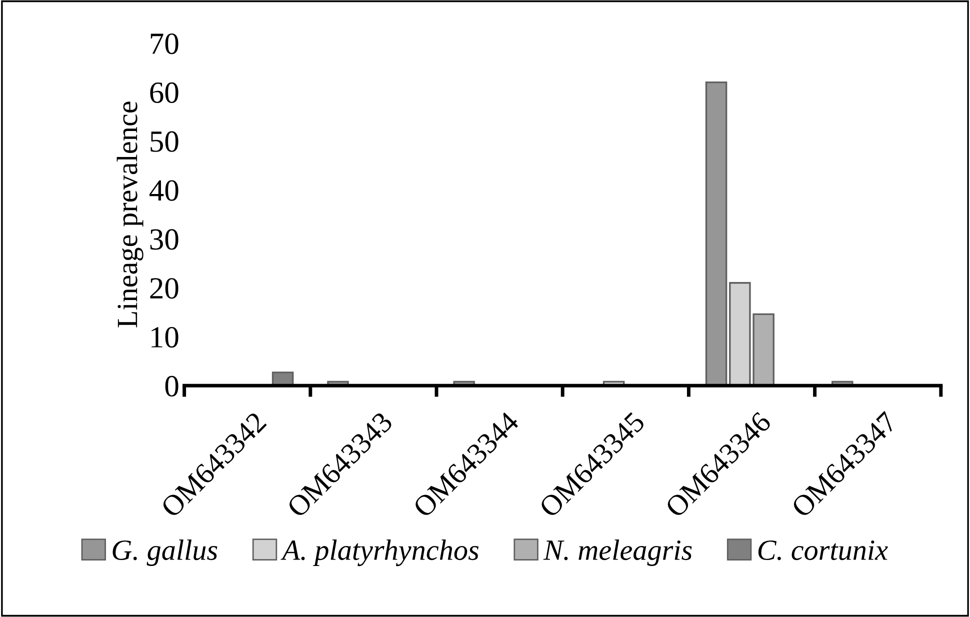 Image resolution: width=970 pixels, height=617 pixels. I want to click on bar, so click(716, 233).